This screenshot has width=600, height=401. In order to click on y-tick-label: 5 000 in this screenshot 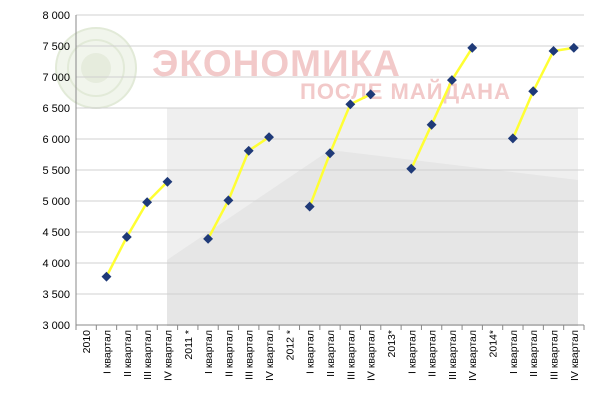, I will do `click(56, 202)`.